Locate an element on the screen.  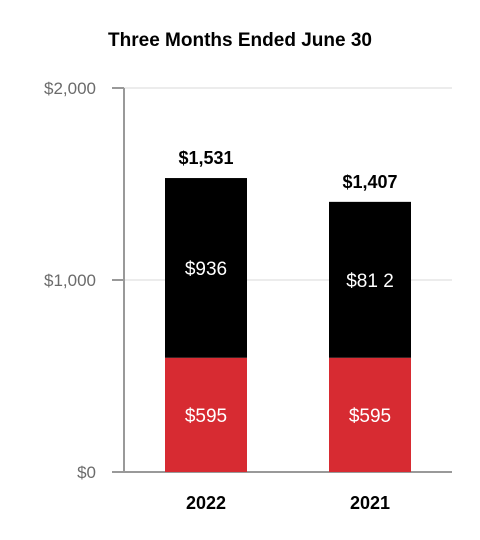
chart-title: Three Months Ended June 30 is located at coordinates (240, 40).